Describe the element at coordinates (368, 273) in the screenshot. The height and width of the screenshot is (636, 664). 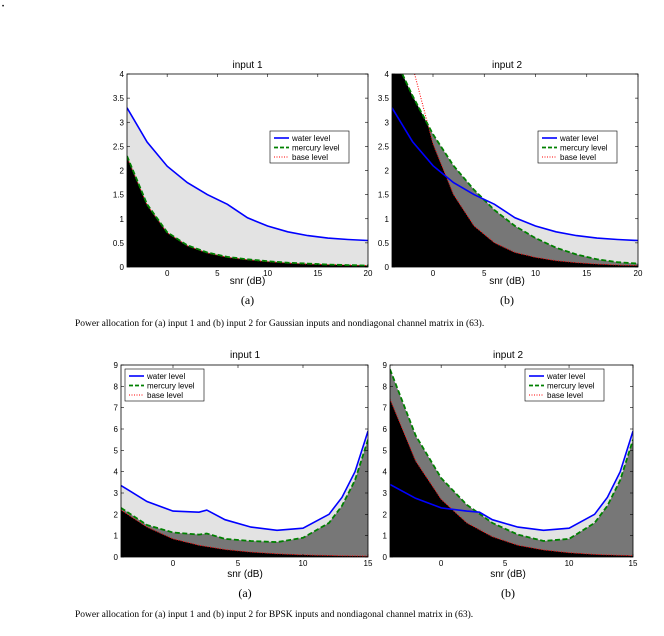
I see `x-tick-label: 20` at that location.